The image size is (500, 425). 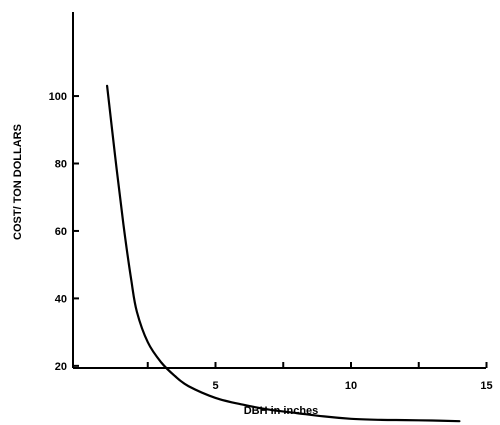 I want to click on x-axis-label: DBH in inches, so click(x=281, y=411).